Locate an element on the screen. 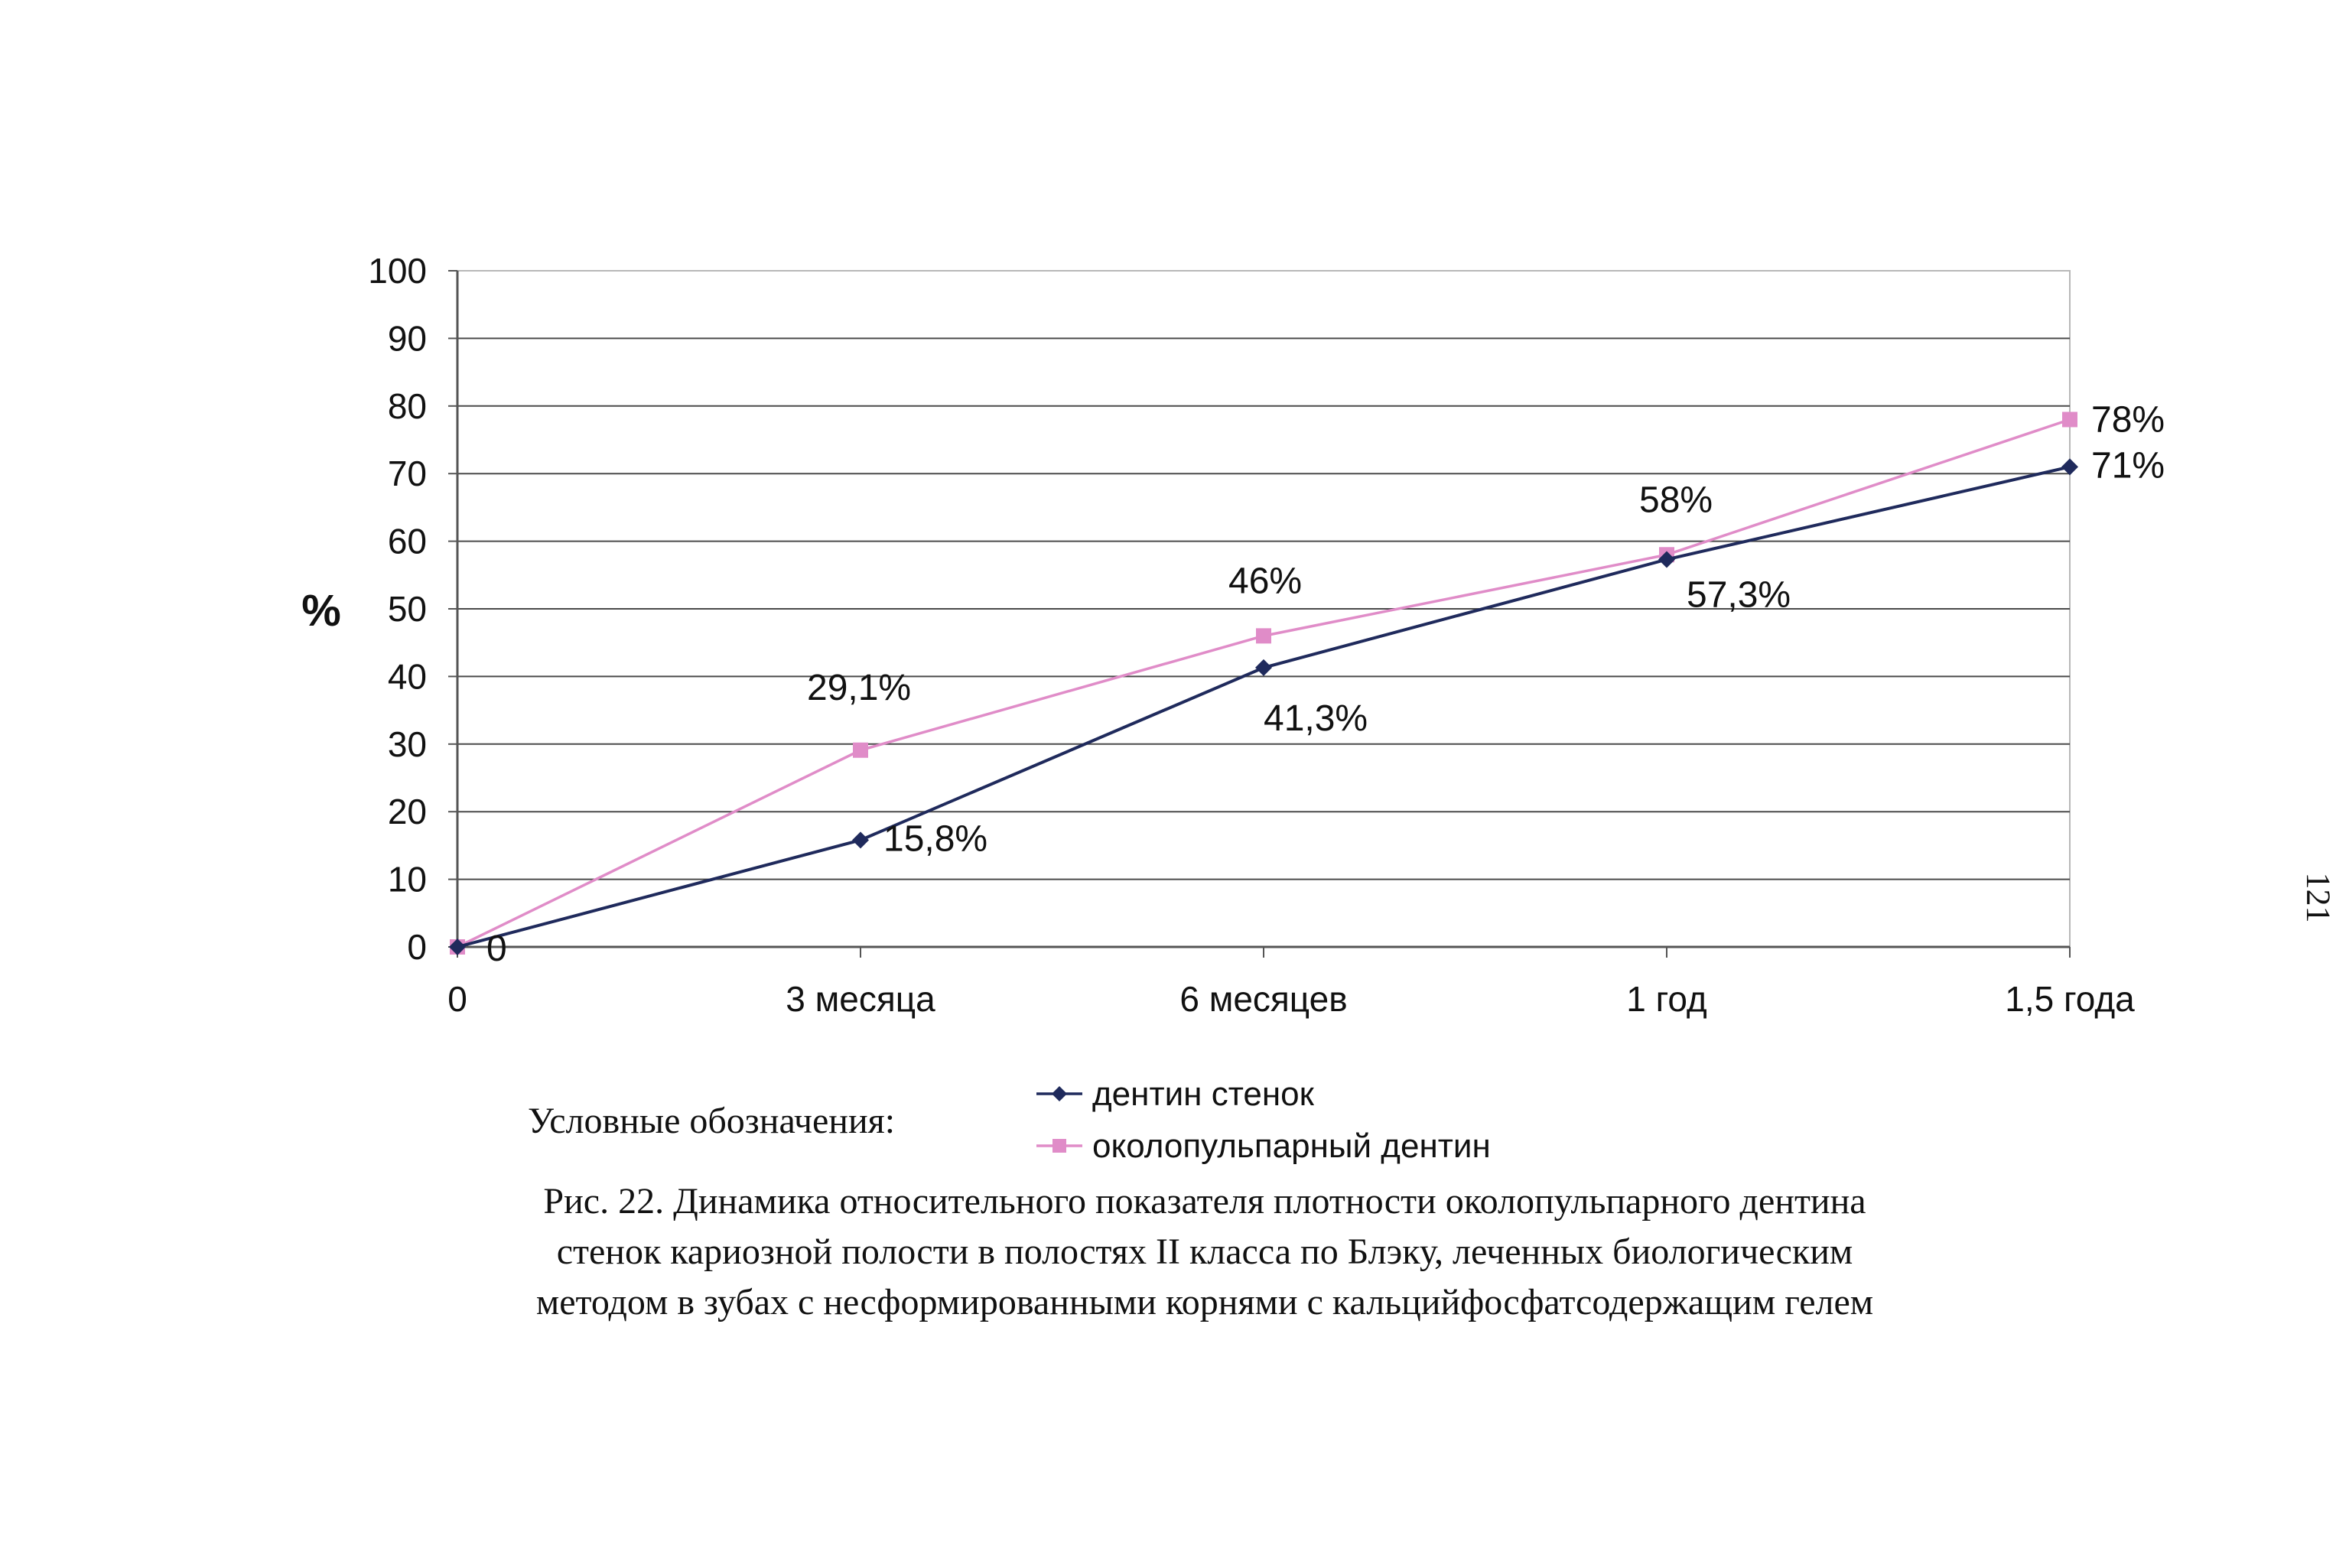 Image resolution: width=2349 pixels, height=1568 pixels. x-tick-label: 6 месяцев is located at coordinates (1263, 999).